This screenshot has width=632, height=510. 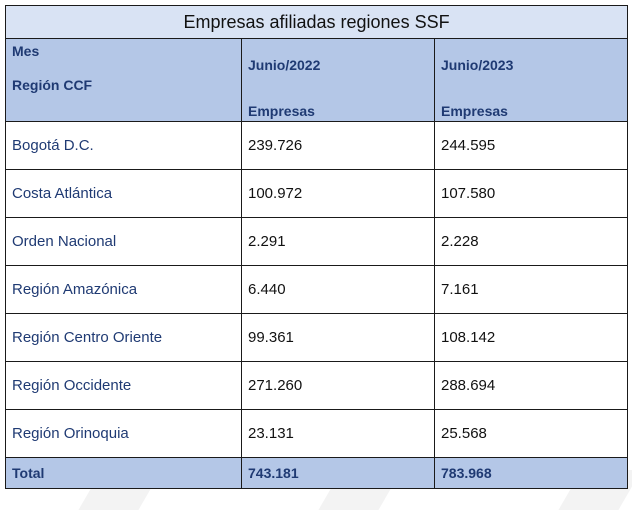 What do you see at coordinates (531, 145) in the screenshot?
I see `value-2023-cell: 244.595` at bounding box center [531, 145].